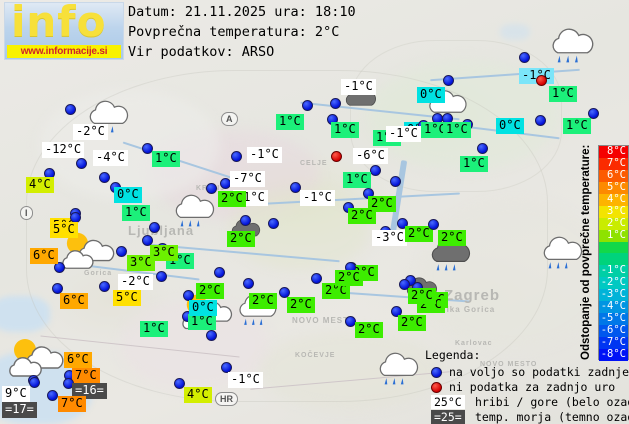 Image resolution: width=629 pixels, height=424 pixels. Describe the element at coordinates (613, 307) in the screenshot. I see `scale-band: -4°C` at that location.